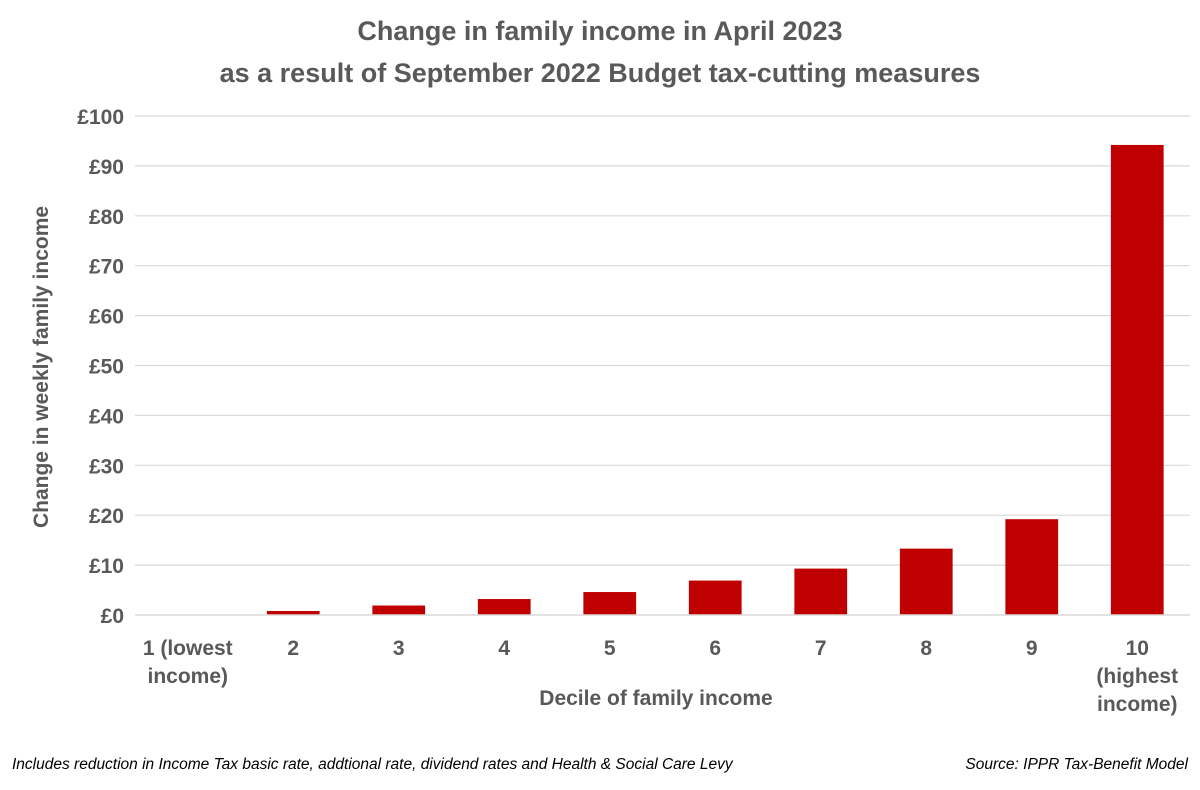 Image resolution: width=1200 pixels, height=790 pixels. I want to click on x-tick-label: 6, so click(715, 648).